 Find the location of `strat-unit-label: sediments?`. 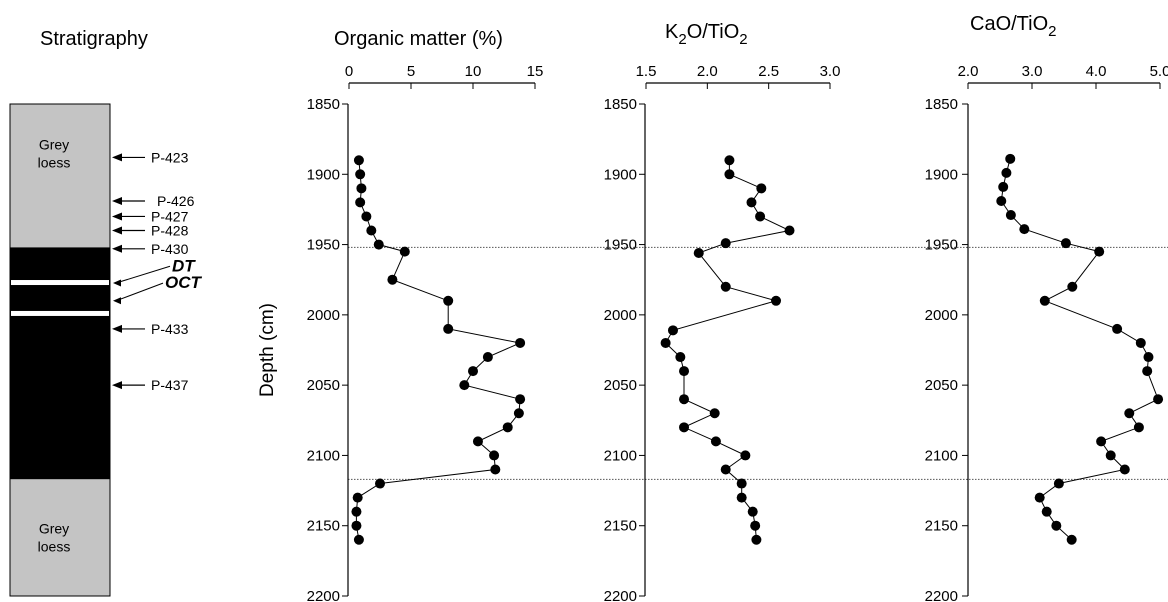

strat-unit-label: sediments? is located at coordinates (58, 382).